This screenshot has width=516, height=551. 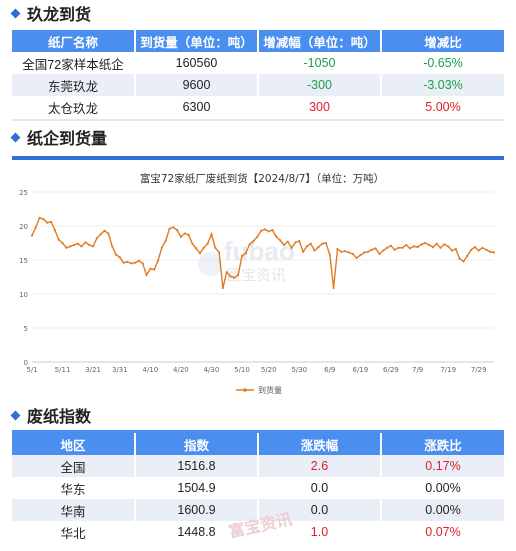 What do you see at coordinates (258, 444) in the screenshot?
I see `table-header-row: 地区 指数 涨跌幅 涨跌比` at bounding box center [258, 444].